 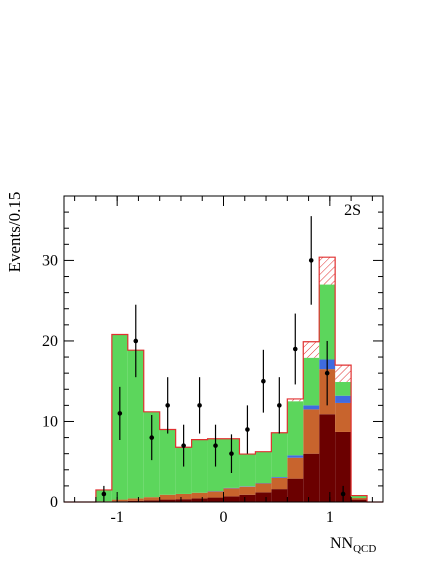 I want to click on y-tick-label: 30, so click(x=50, y=260).